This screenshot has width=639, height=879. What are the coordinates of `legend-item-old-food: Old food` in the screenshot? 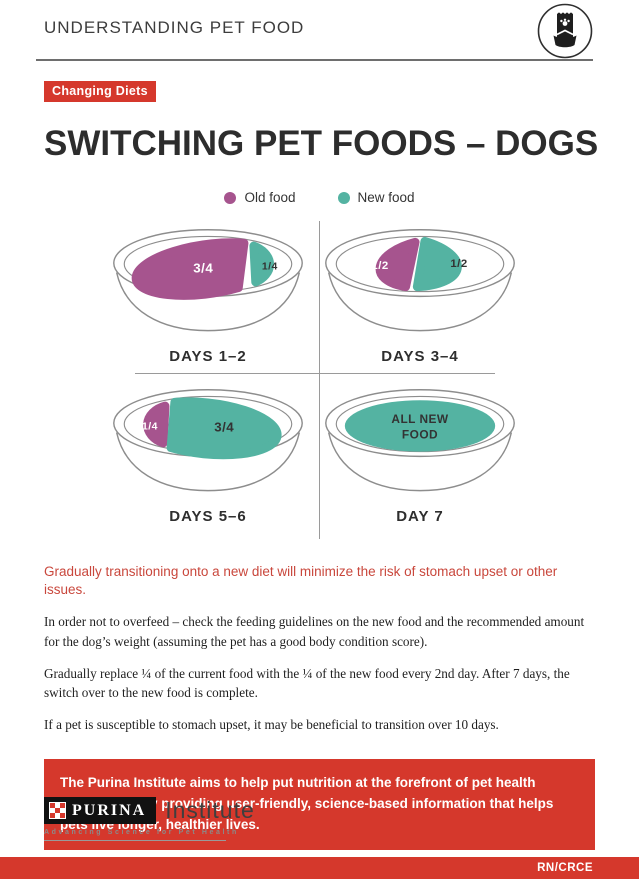 It's located at (260, 197).